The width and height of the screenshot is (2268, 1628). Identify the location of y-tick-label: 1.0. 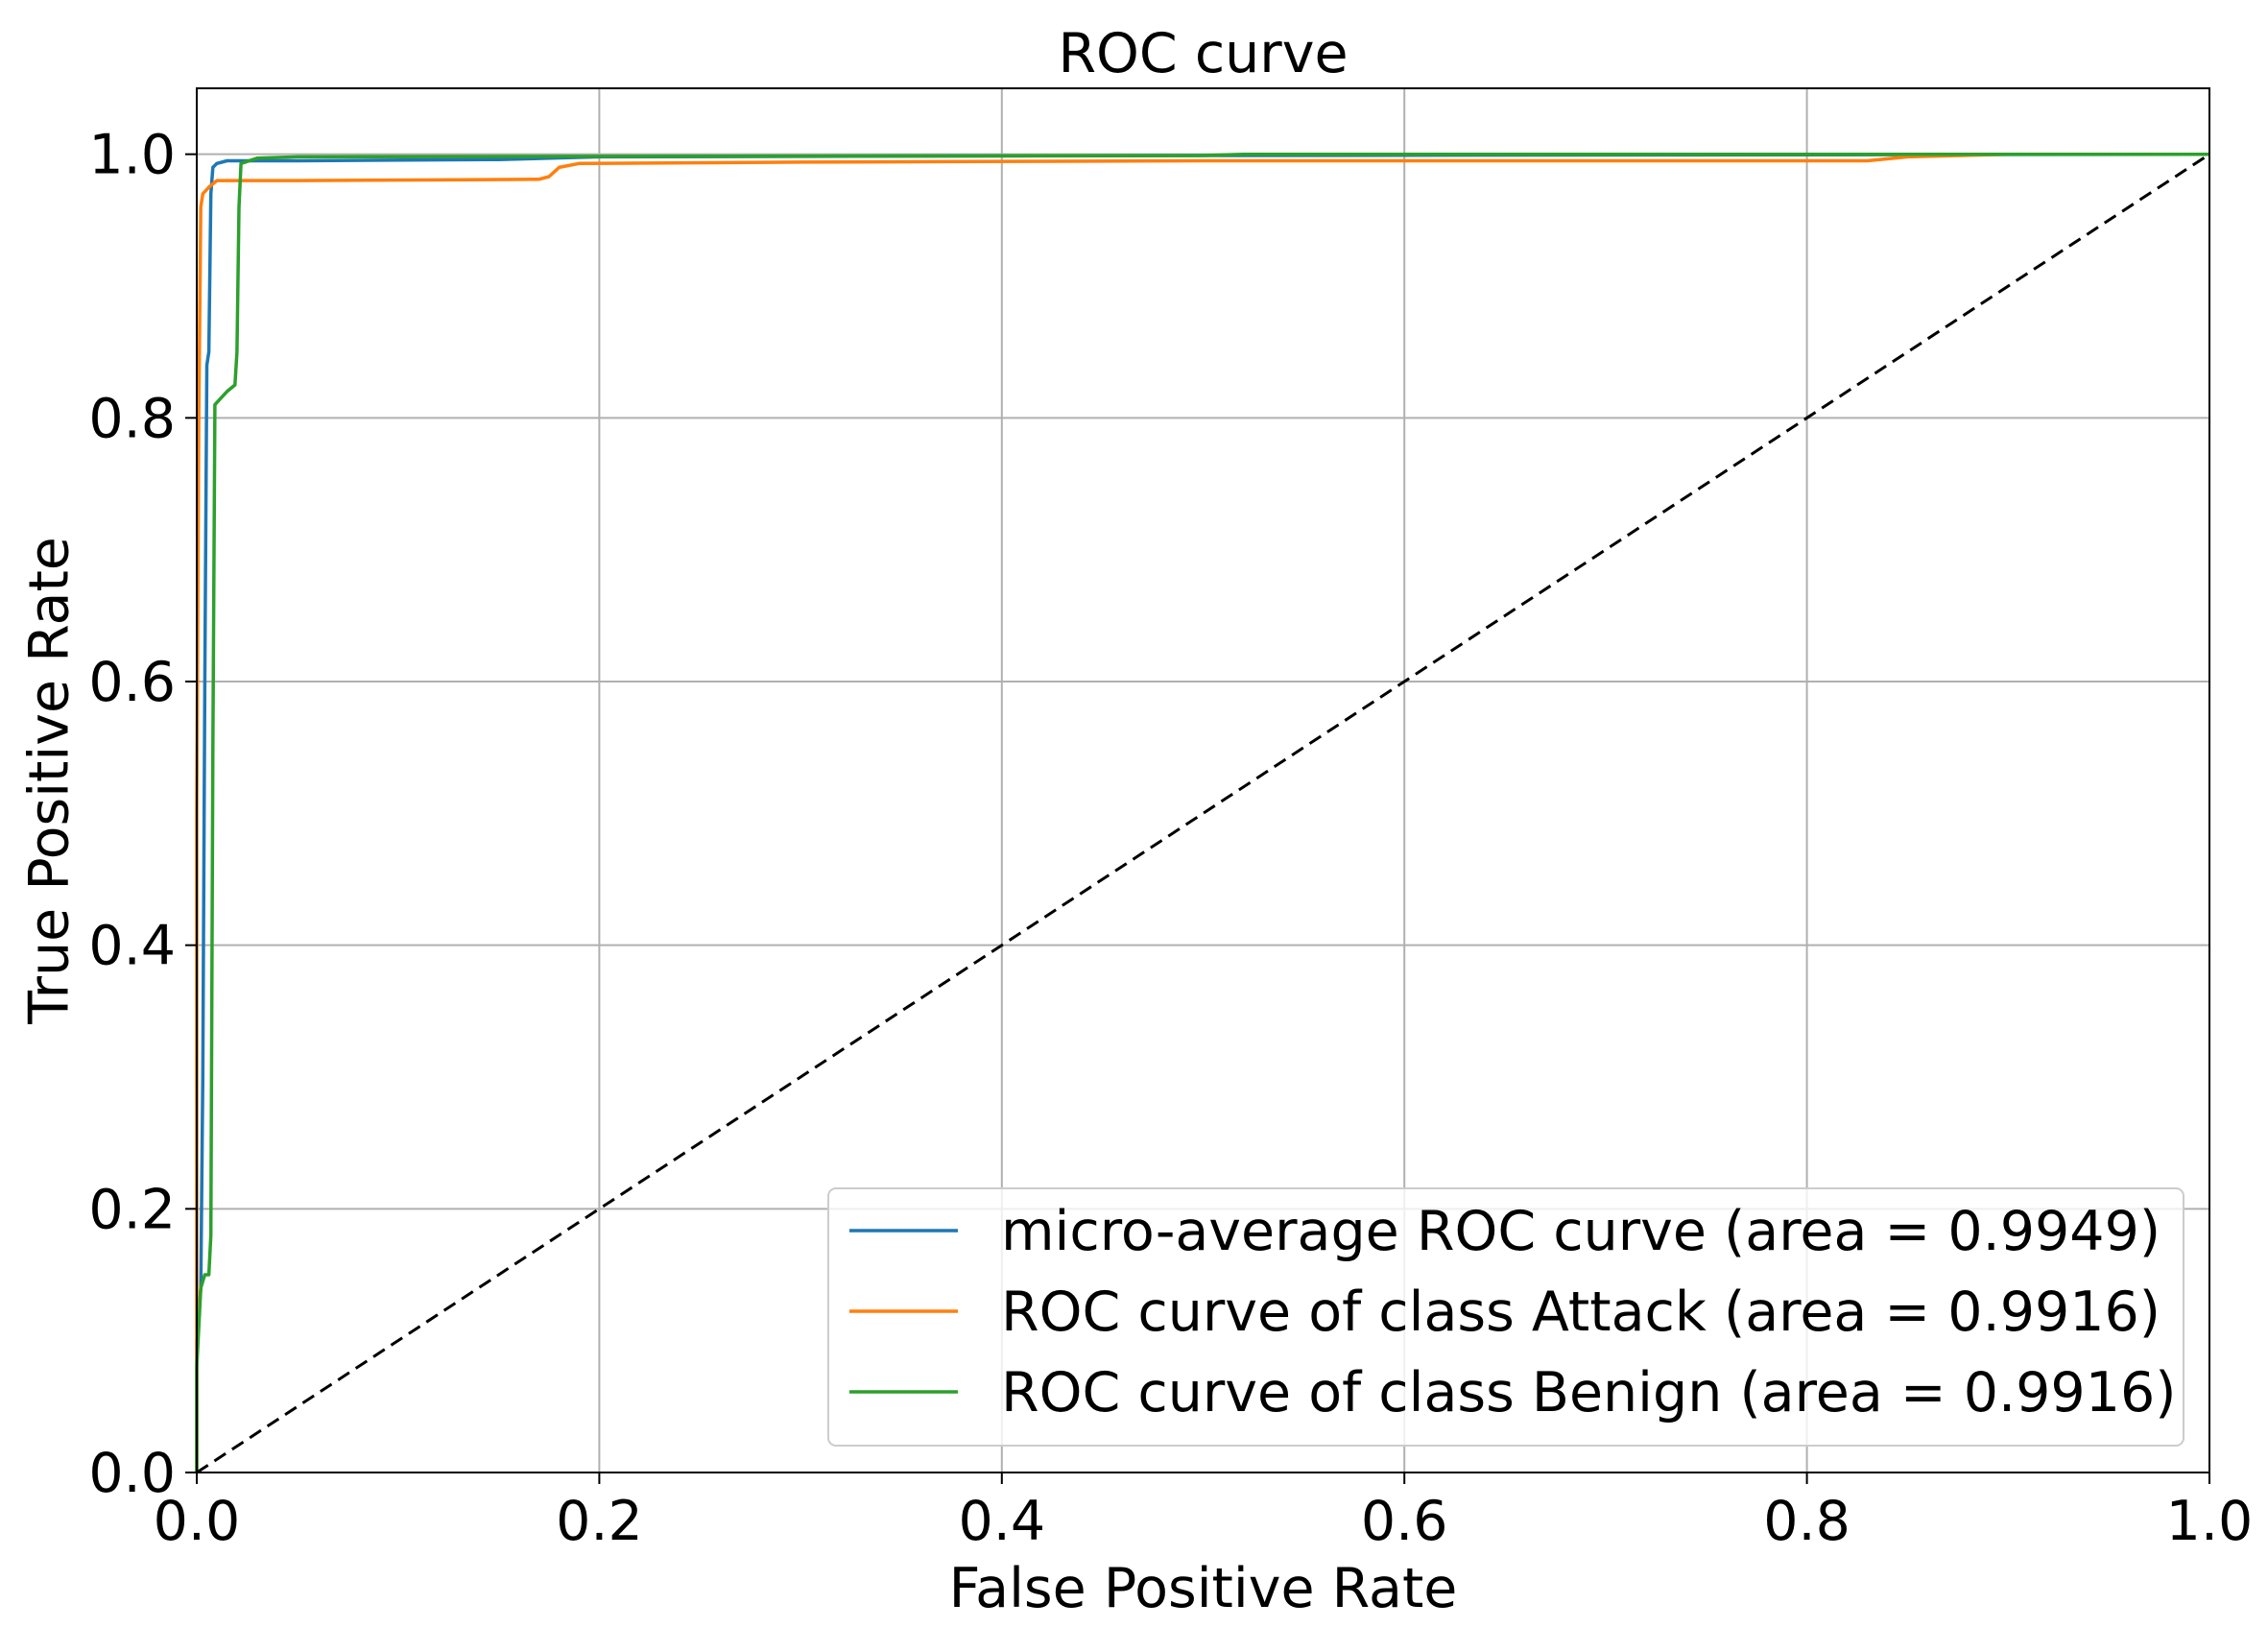
(132, 155).